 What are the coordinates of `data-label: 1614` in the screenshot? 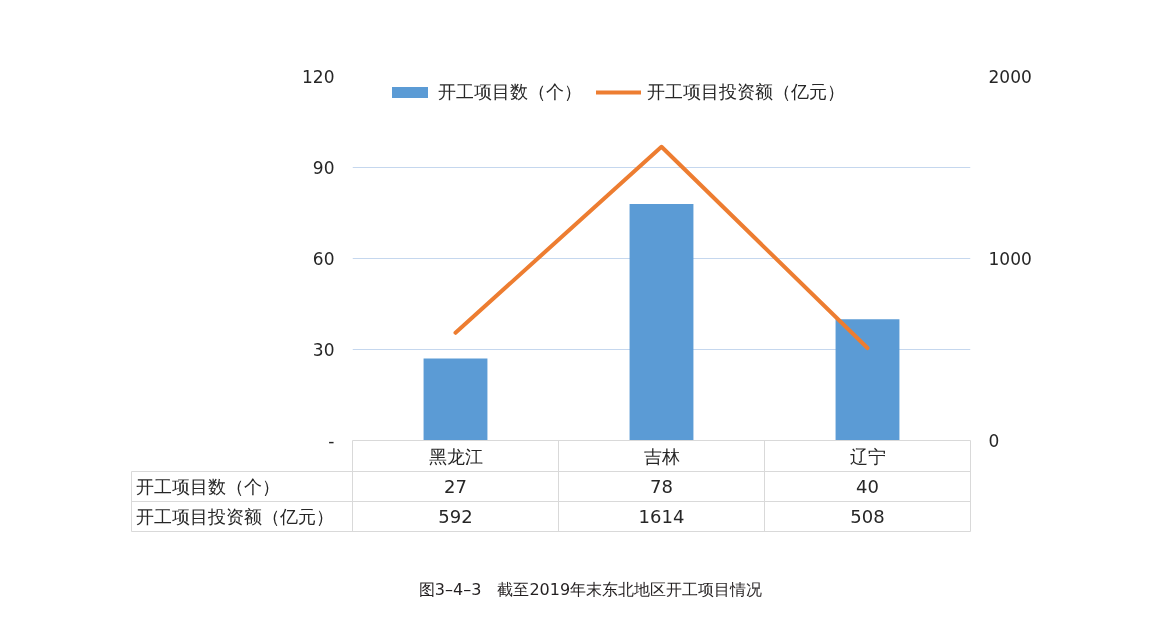 It's located at (661, 516).